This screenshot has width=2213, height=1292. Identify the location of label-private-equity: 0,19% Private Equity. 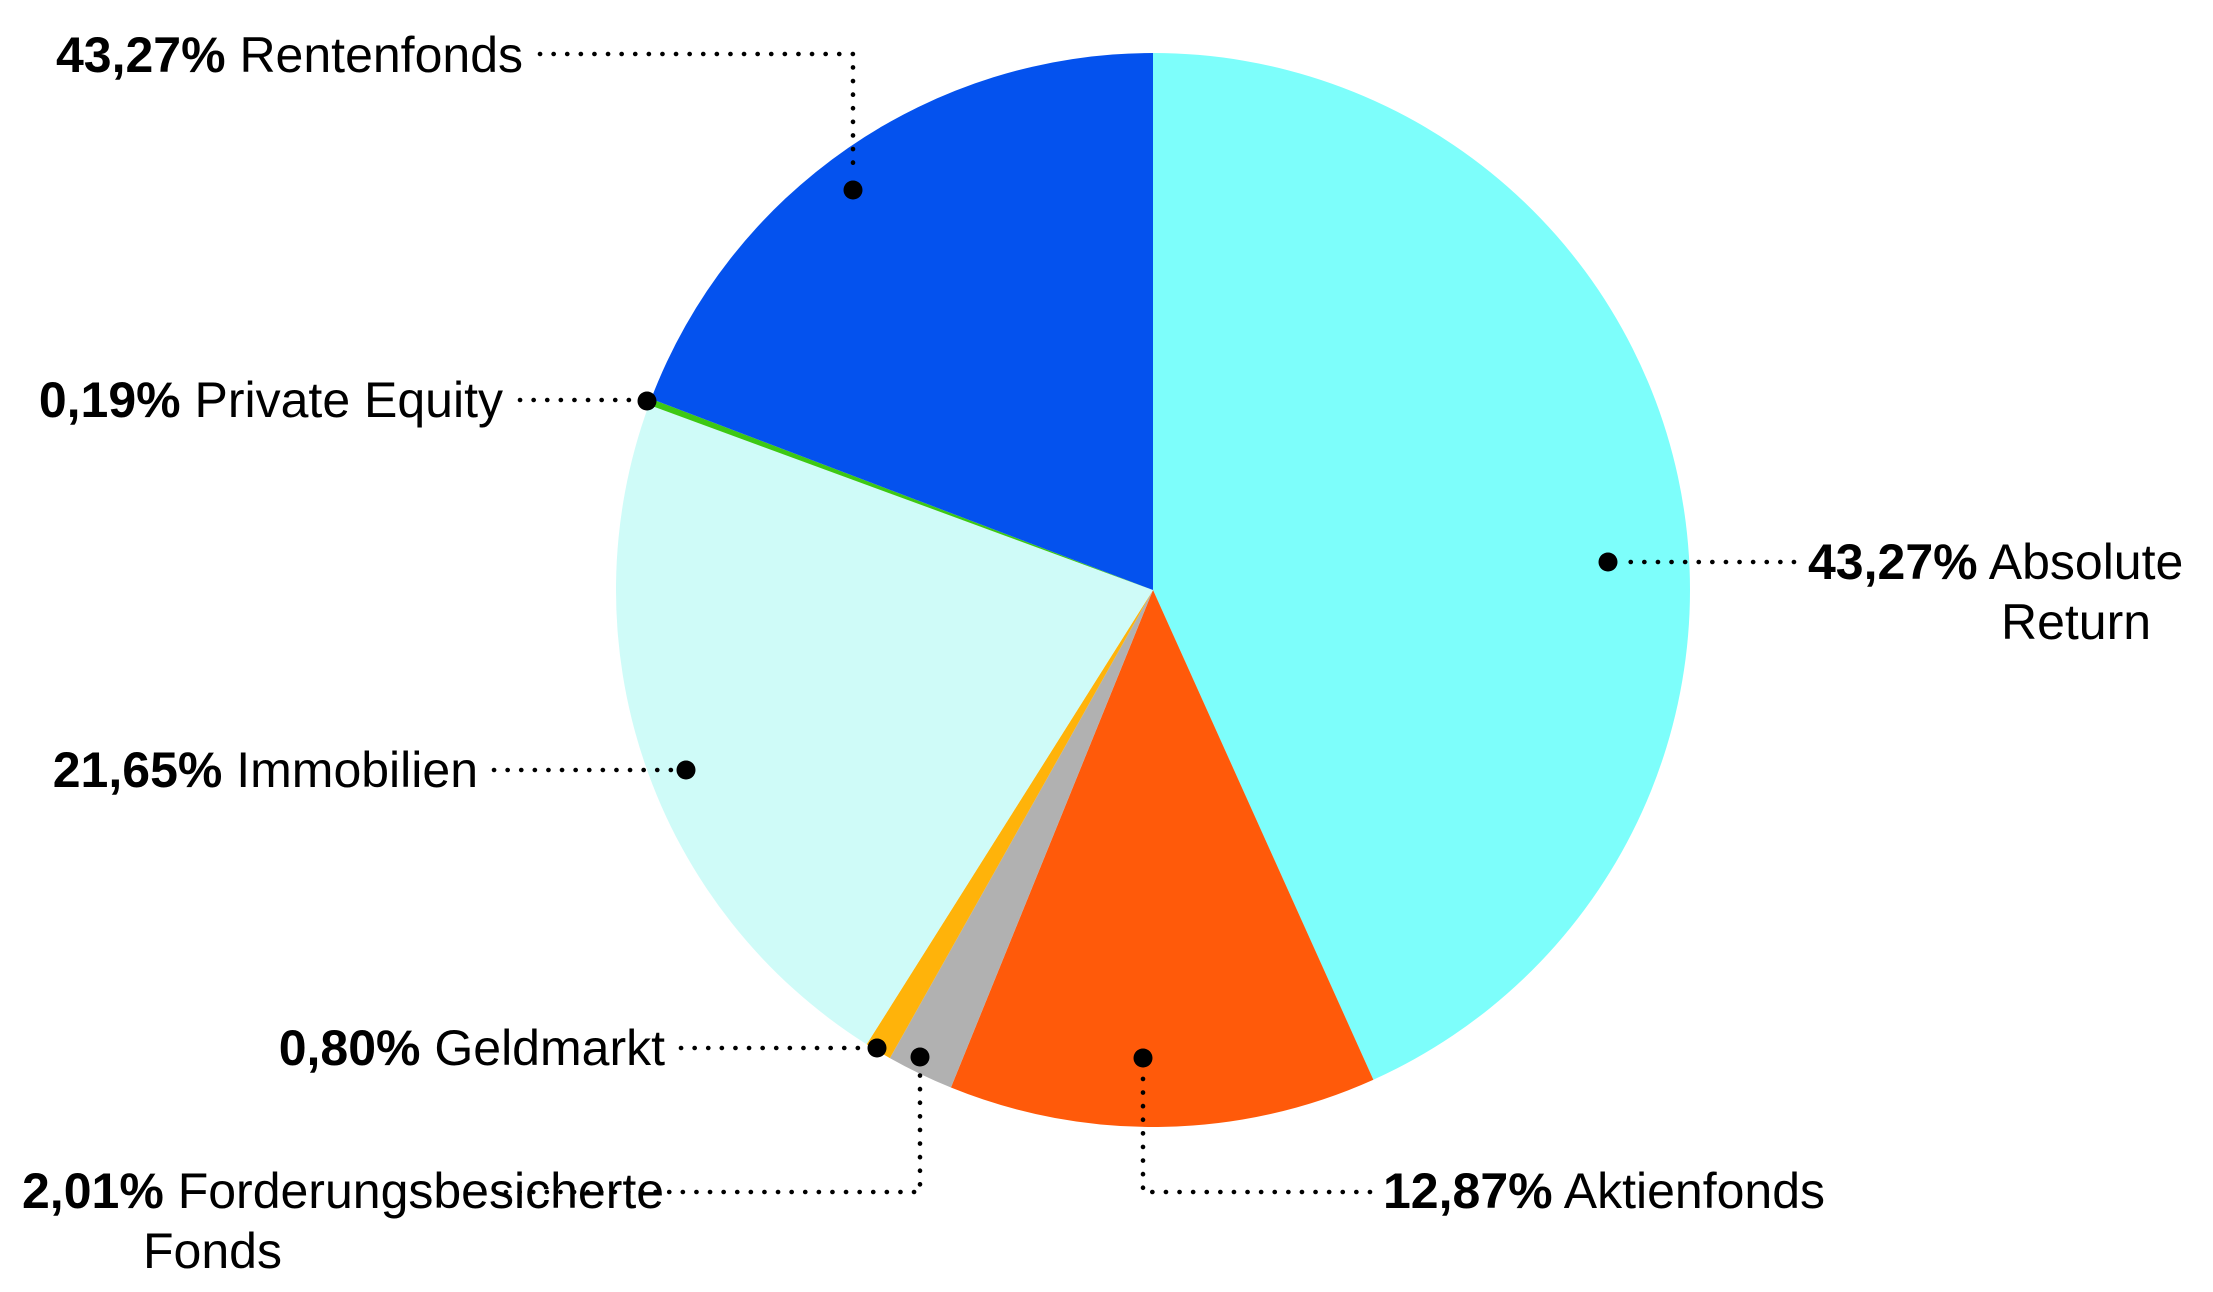
(271, 400).